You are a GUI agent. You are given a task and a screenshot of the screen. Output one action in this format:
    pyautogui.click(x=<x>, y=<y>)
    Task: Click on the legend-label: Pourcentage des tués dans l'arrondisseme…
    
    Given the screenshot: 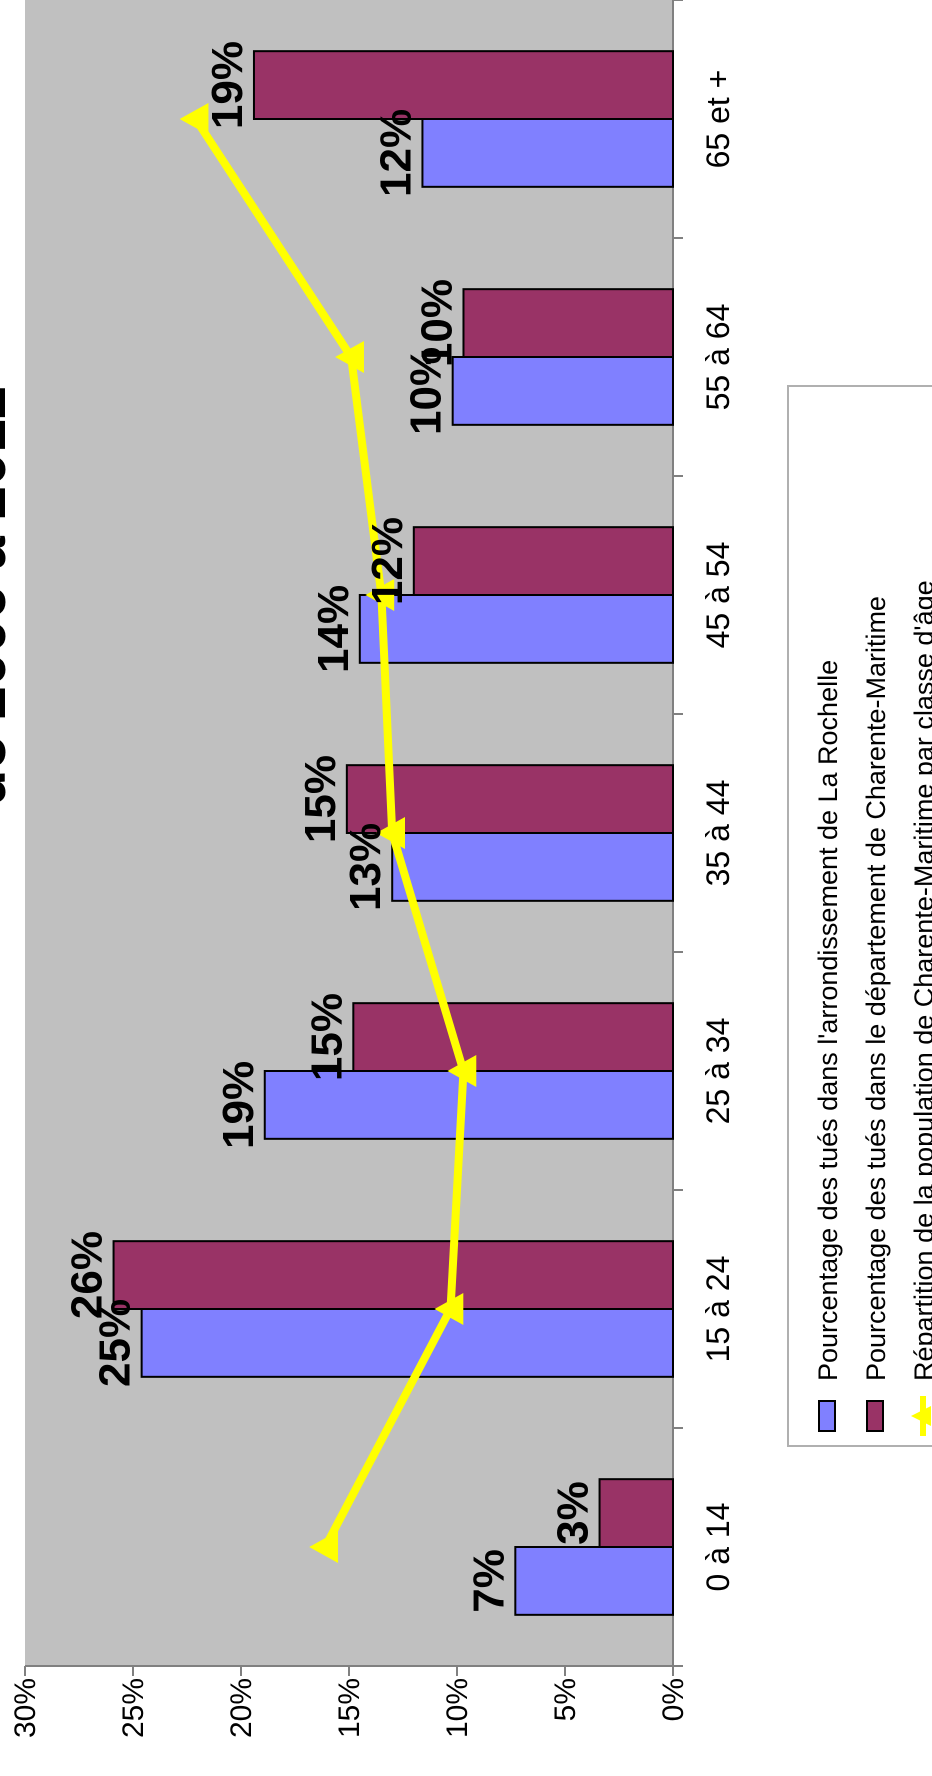 What is the action you would take?
    pyautogui.click(x=828, y=1020)
    